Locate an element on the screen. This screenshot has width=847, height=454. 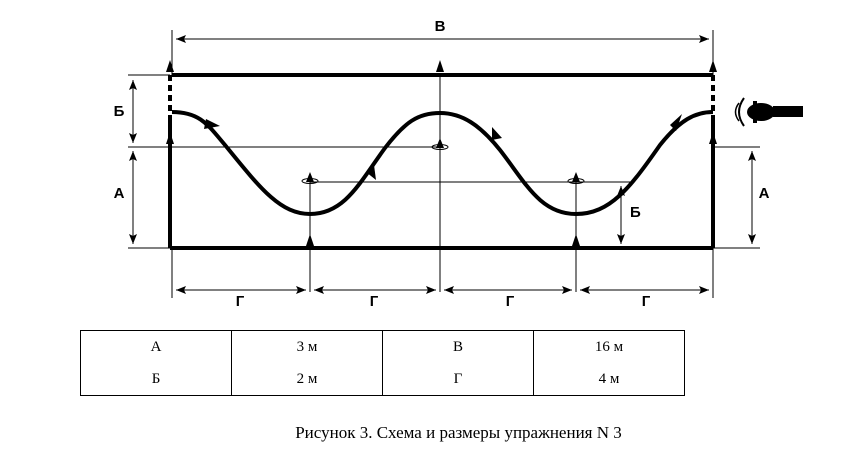
dimension-left is located at coordinates (284, 161).